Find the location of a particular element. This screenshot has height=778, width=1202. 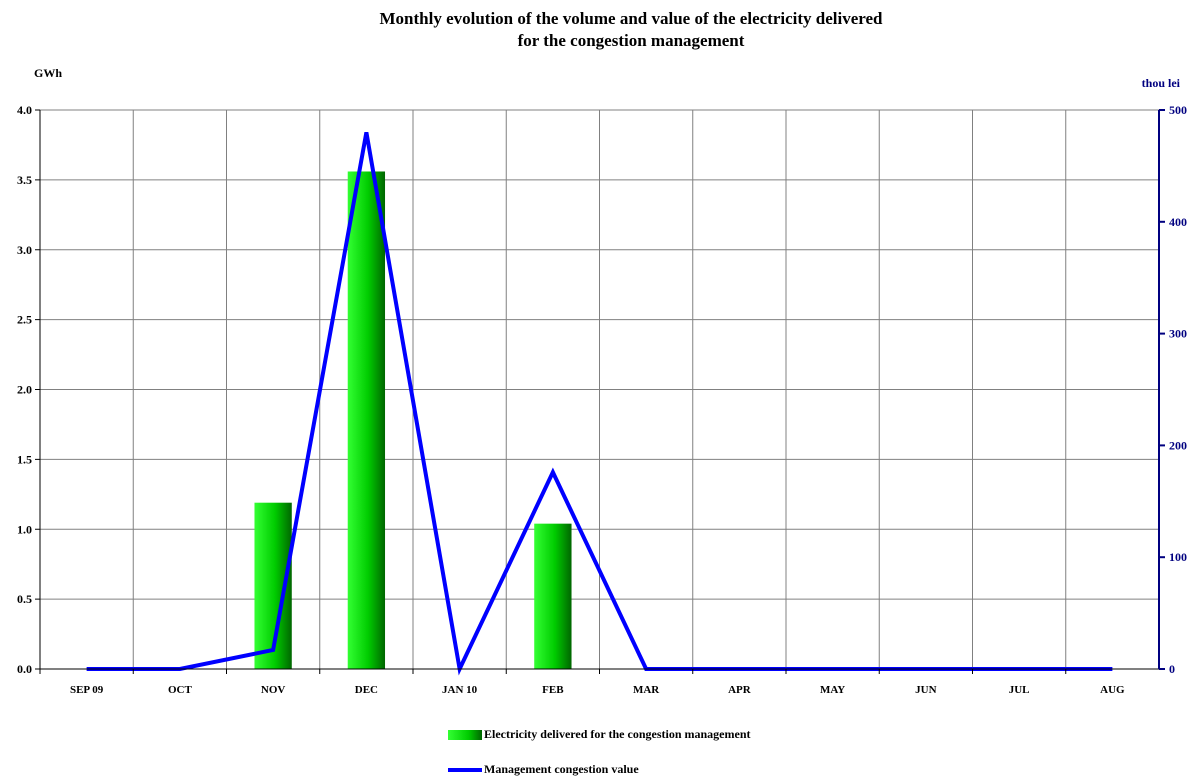

legend-line-label: Management congestion value is located at coordinates (561, 769).